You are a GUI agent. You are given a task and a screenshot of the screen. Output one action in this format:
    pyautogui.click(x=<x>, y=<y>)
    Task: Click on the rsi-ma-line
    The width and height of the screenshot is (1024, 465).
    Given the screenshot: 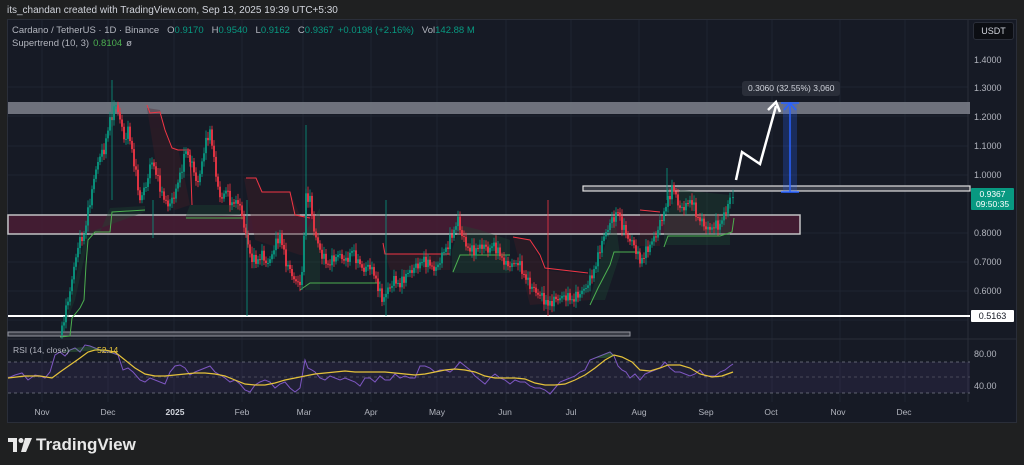 What is the action you would take?
    pyautogui.click(x=370, y=367)
    